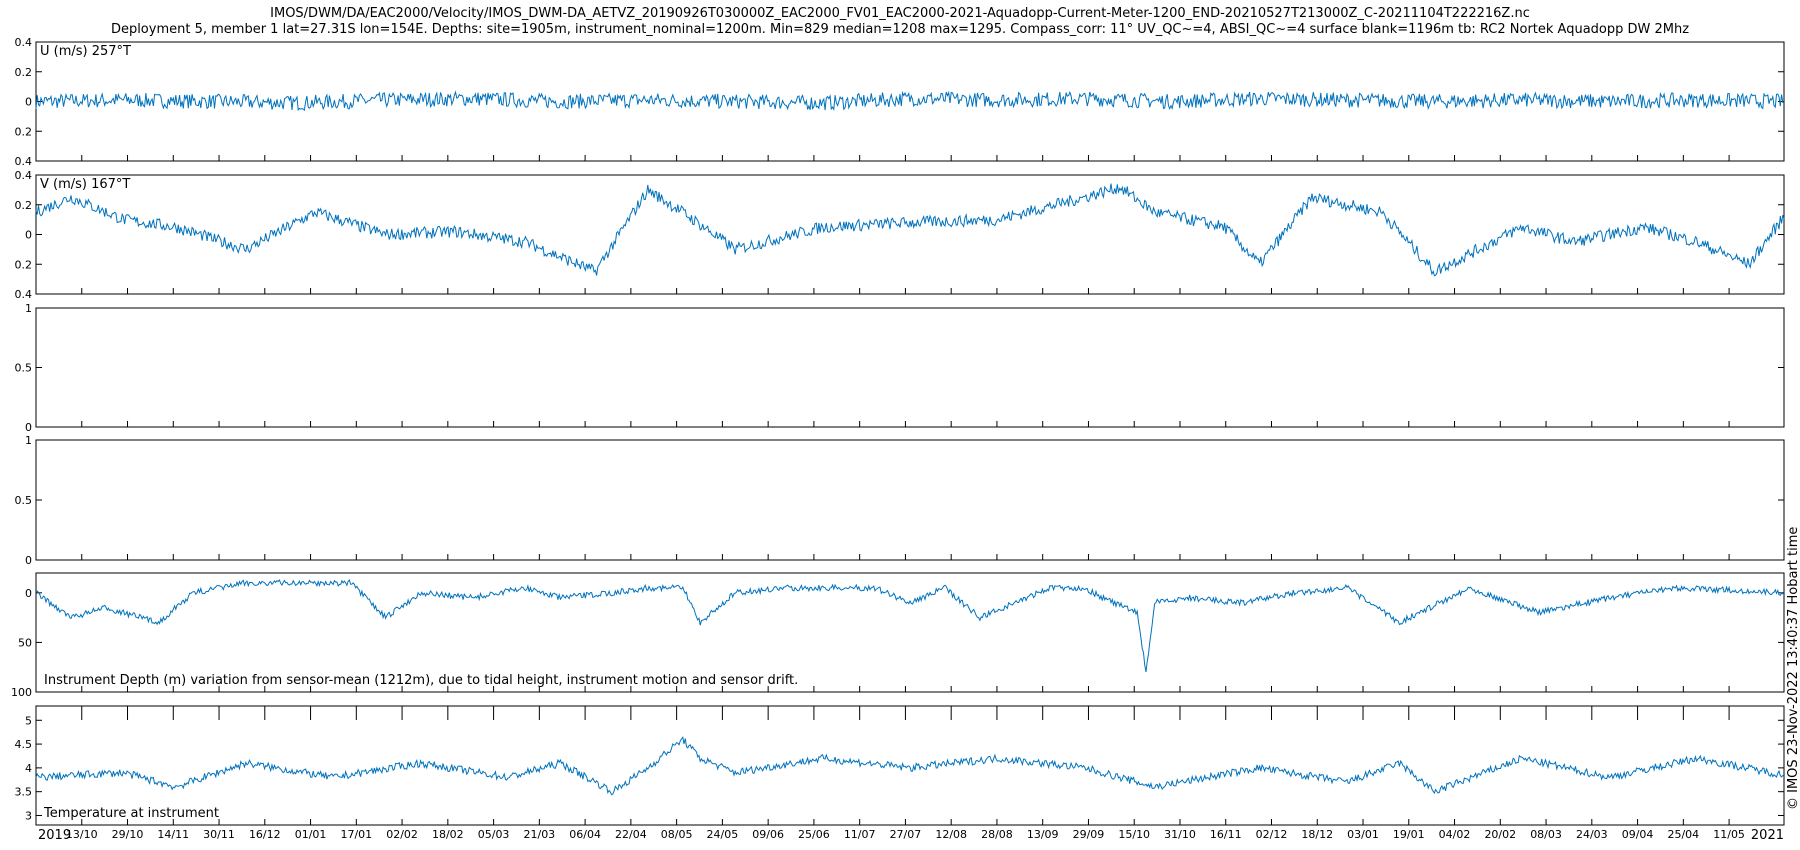 The width and height of the screenshot is (1800, 850). What do you see at coordinates (28, 815) in the screenshot?
I see `y-tick-label: 3` at bounding box center [28, 815].